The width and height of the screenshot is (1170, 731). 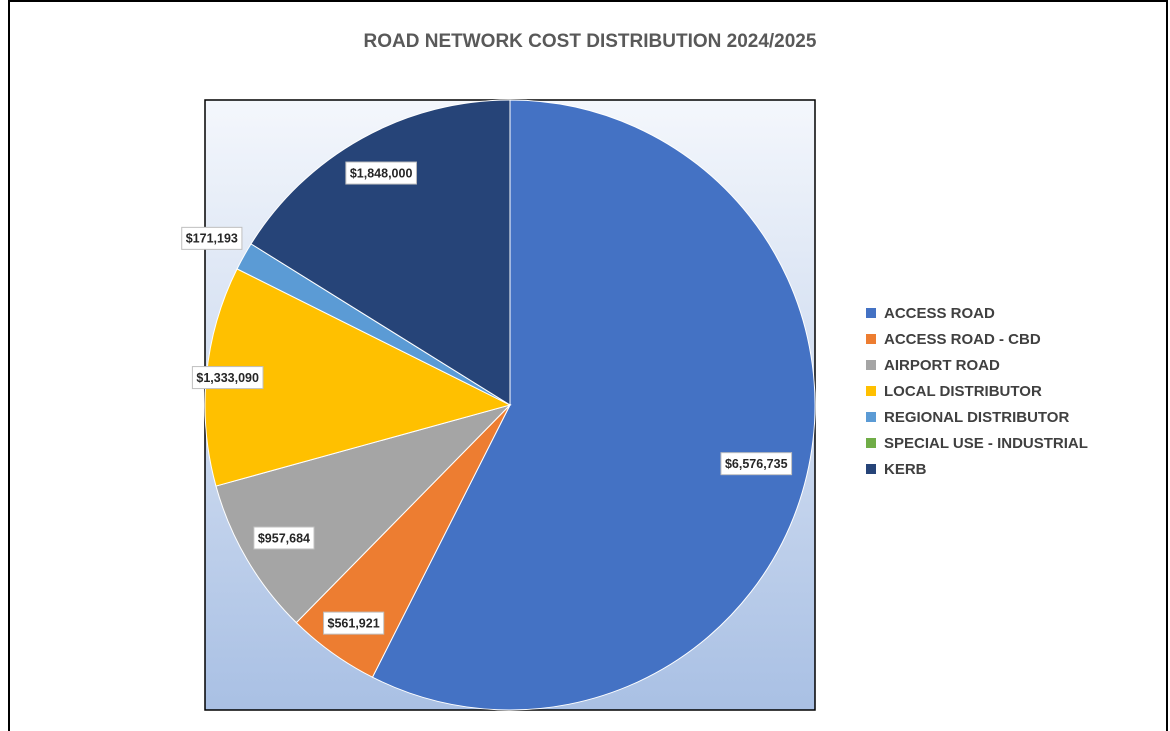 I want to click on data-label: $561,921, so click(x=354, y=623).